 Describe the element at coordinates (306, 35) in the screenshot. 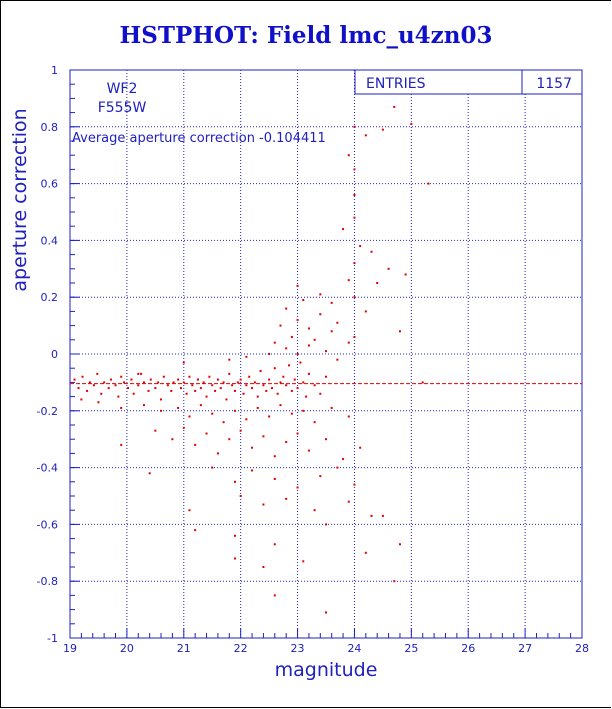

I see `chart-title: HSTPHOT: Field lmc_u4zn03` at that location.